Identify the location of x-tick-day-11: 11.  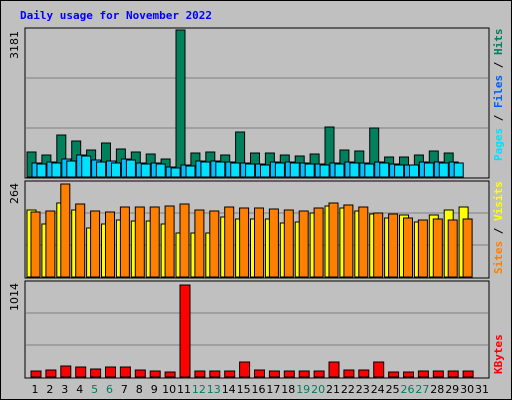
(184, 389).